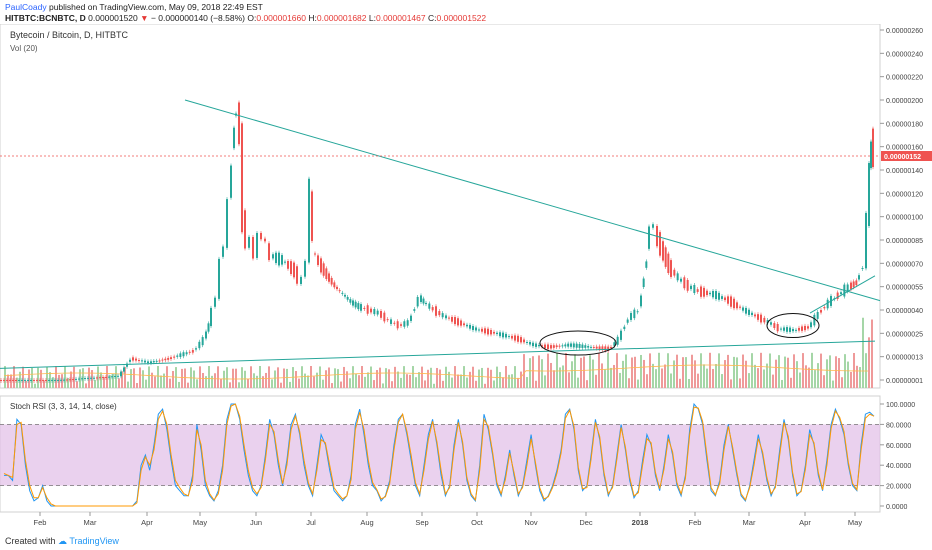  Describe the element at coordinates (26, 7) in the screenshot. I see `author-link: PaulCoady` at that location.